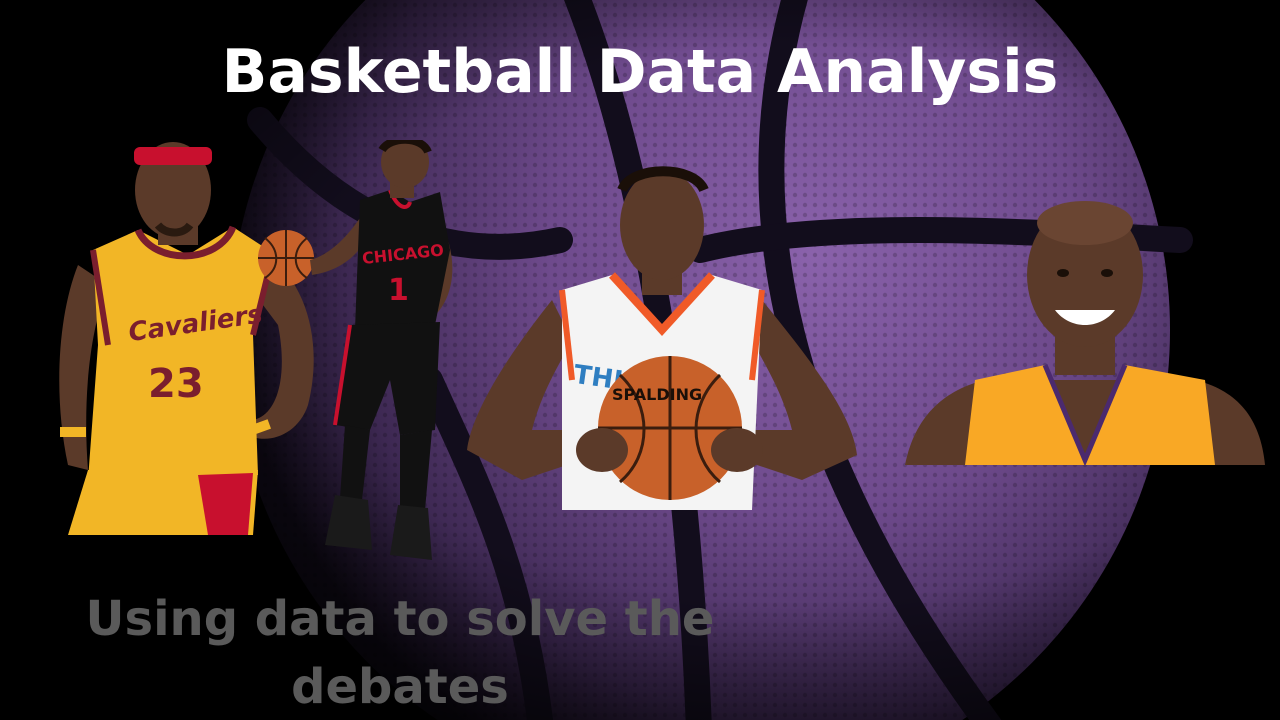 The width and height of the screenshot is (1280, 720). Describe the element at coordinates (657, 394) in the screenshot. I see `ball-brand-spalding: SPALDING` at that location.